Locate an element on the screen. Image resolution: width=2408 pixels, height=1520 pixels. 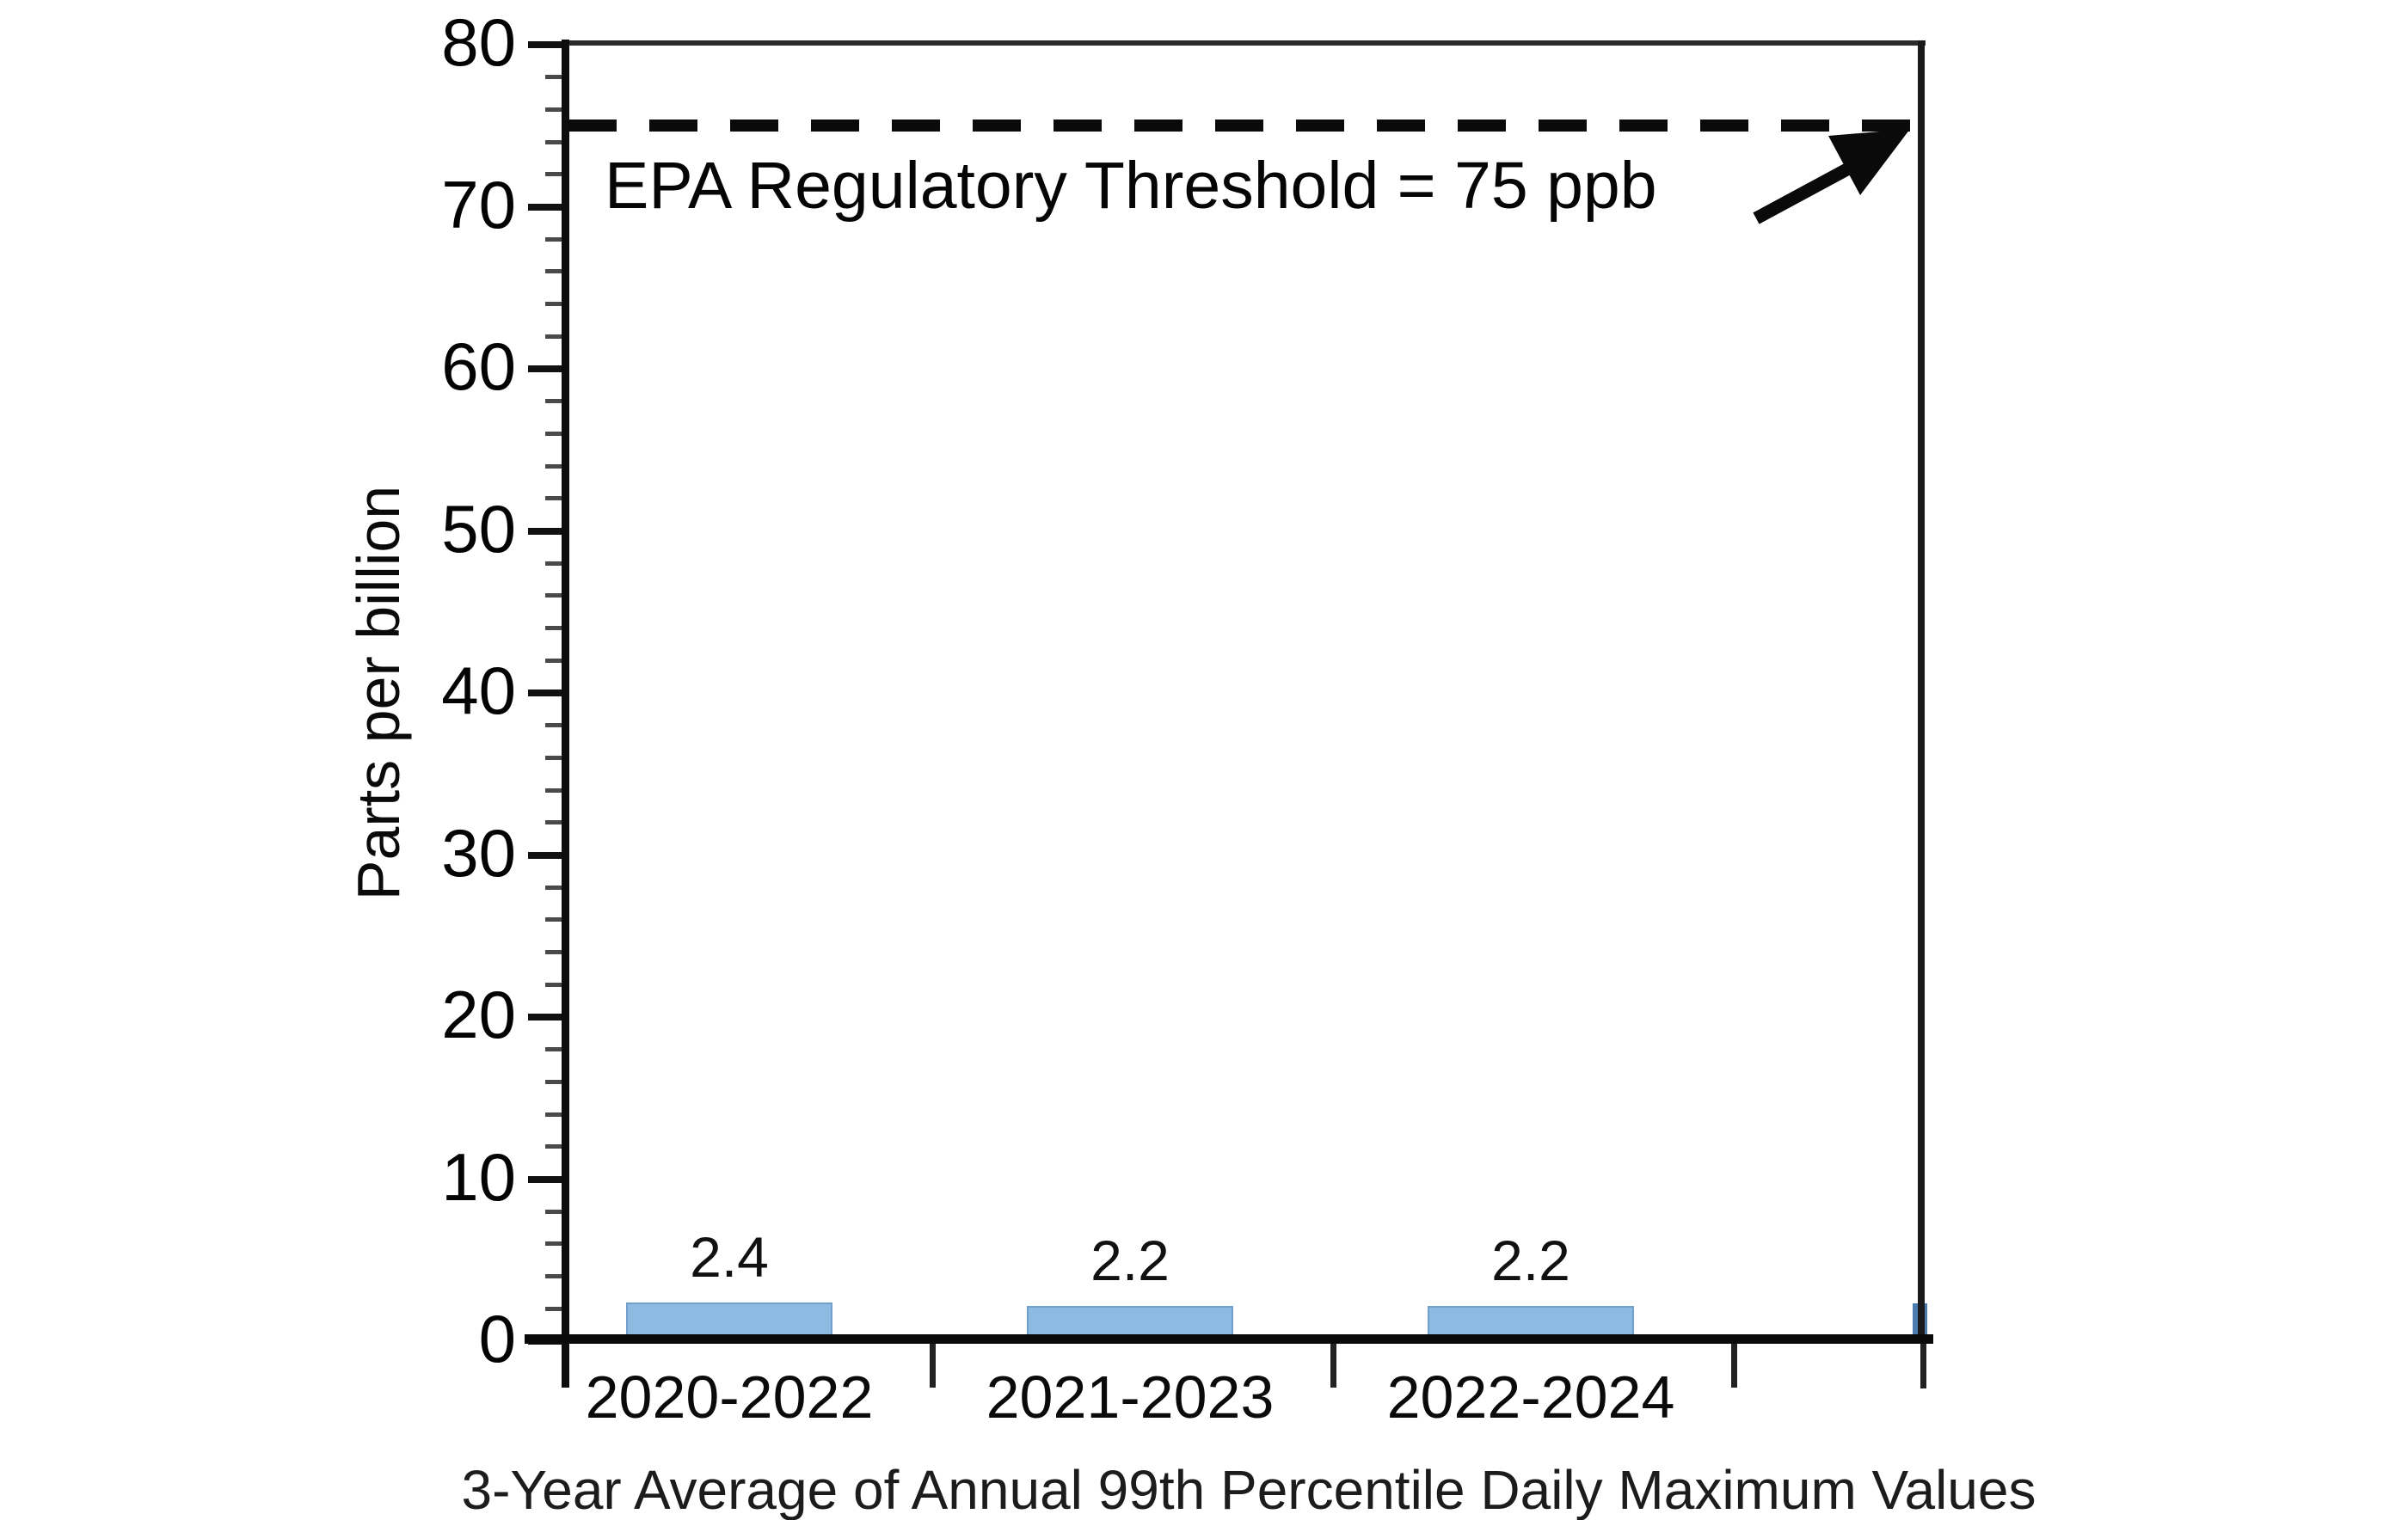
x-axis-line is located at coordinates (1229, 1339).